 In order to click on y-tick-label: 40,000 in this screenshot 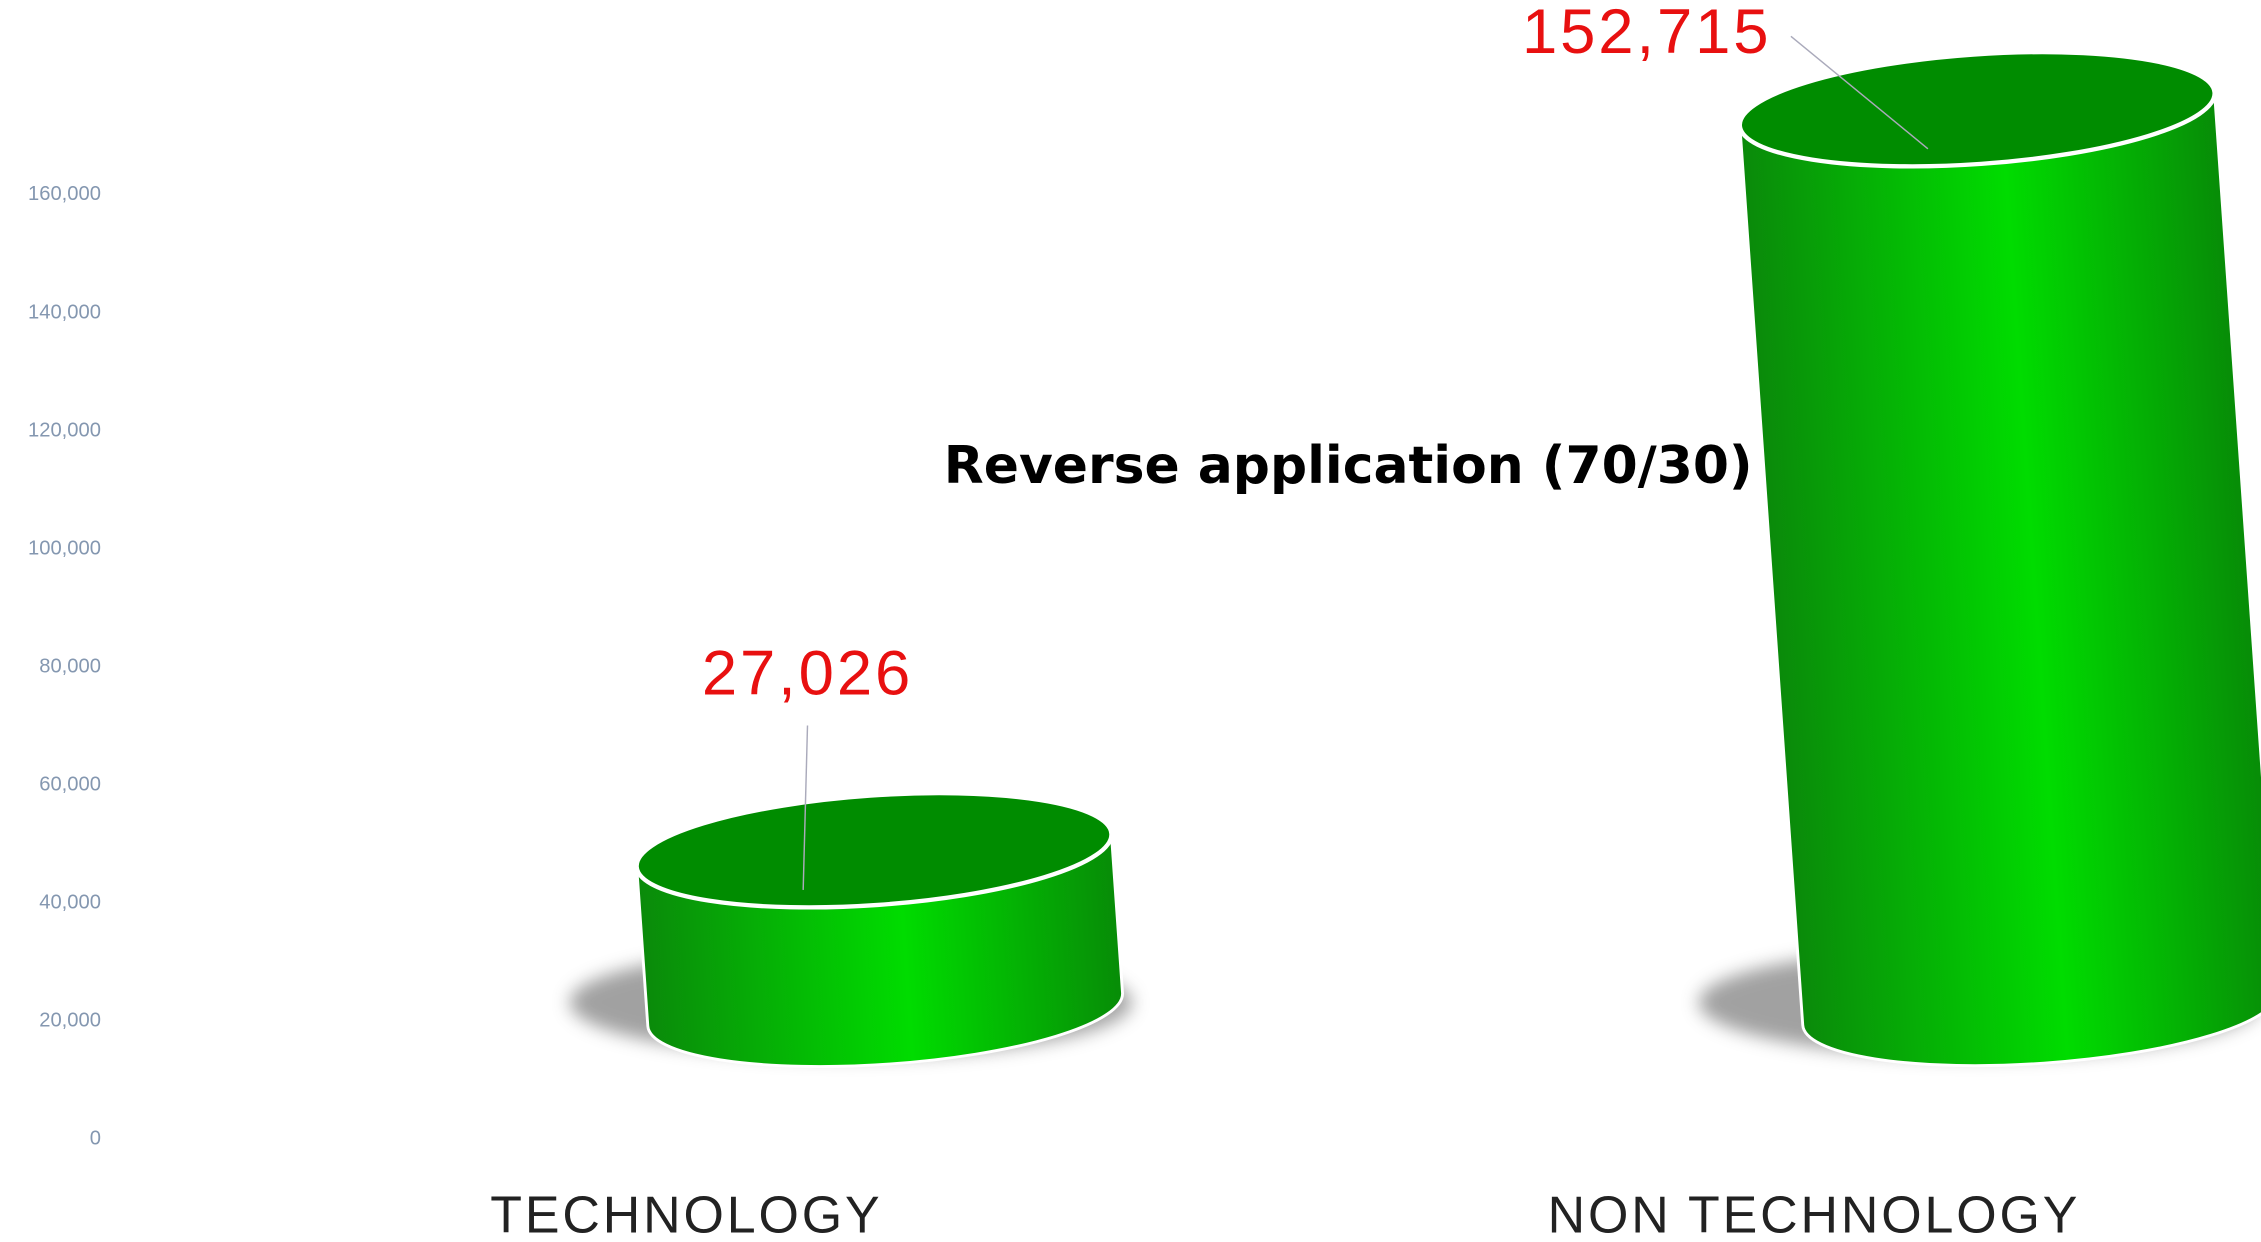, I will do `click(70, 903)`.